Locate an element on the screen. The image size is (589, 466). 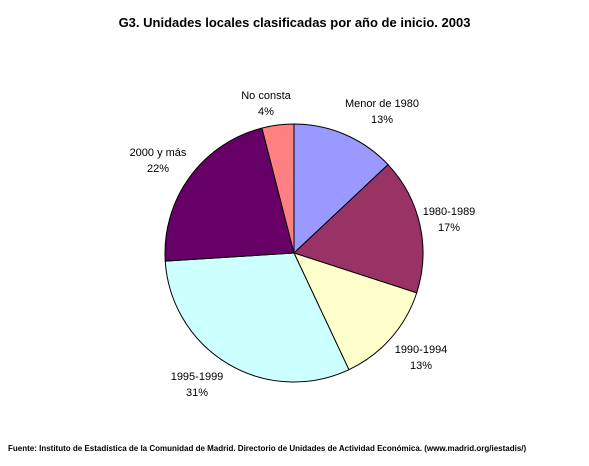
slice-label: 2000 y más 22% is located at coordinates (158, 161).